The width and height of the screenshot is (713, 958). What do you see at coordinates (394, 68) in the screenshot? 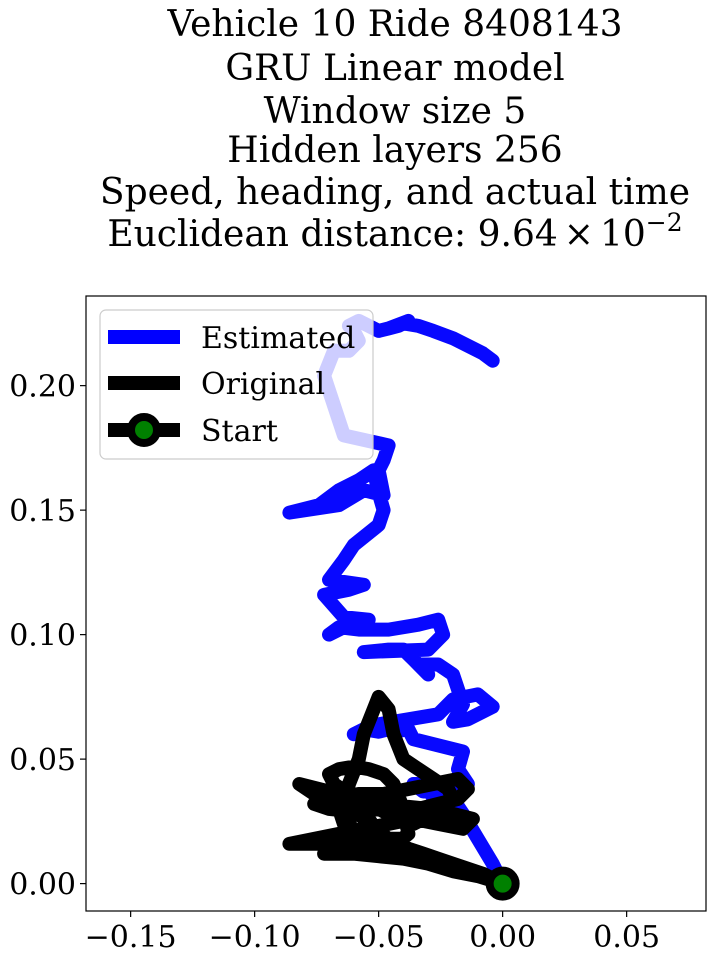
I see `title-line-2: GRU Linear model` at bounding box center [394, 68].